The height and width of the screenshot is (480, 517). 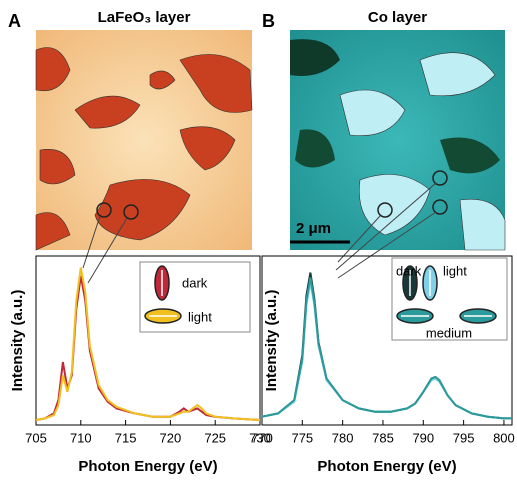 I want to click on x-tick-label: 770, so click(x=262, y=437).